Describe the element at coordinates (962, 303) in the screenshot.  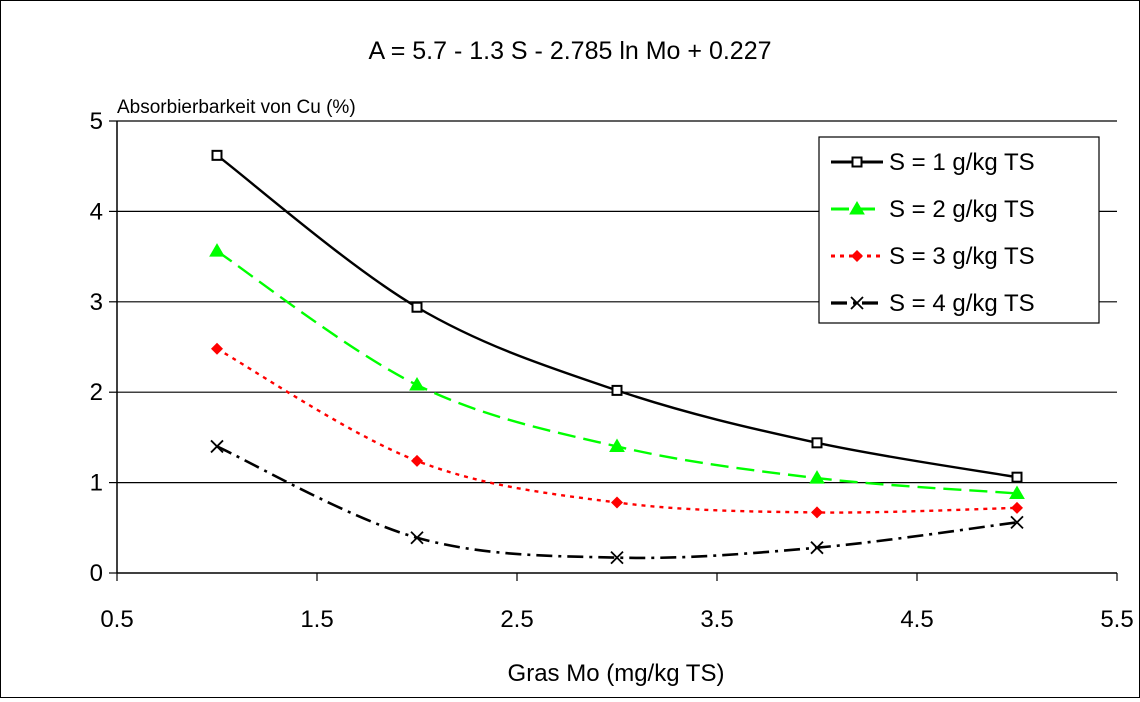
I see `legend-label: S = 4 g/kg TS` at that location.